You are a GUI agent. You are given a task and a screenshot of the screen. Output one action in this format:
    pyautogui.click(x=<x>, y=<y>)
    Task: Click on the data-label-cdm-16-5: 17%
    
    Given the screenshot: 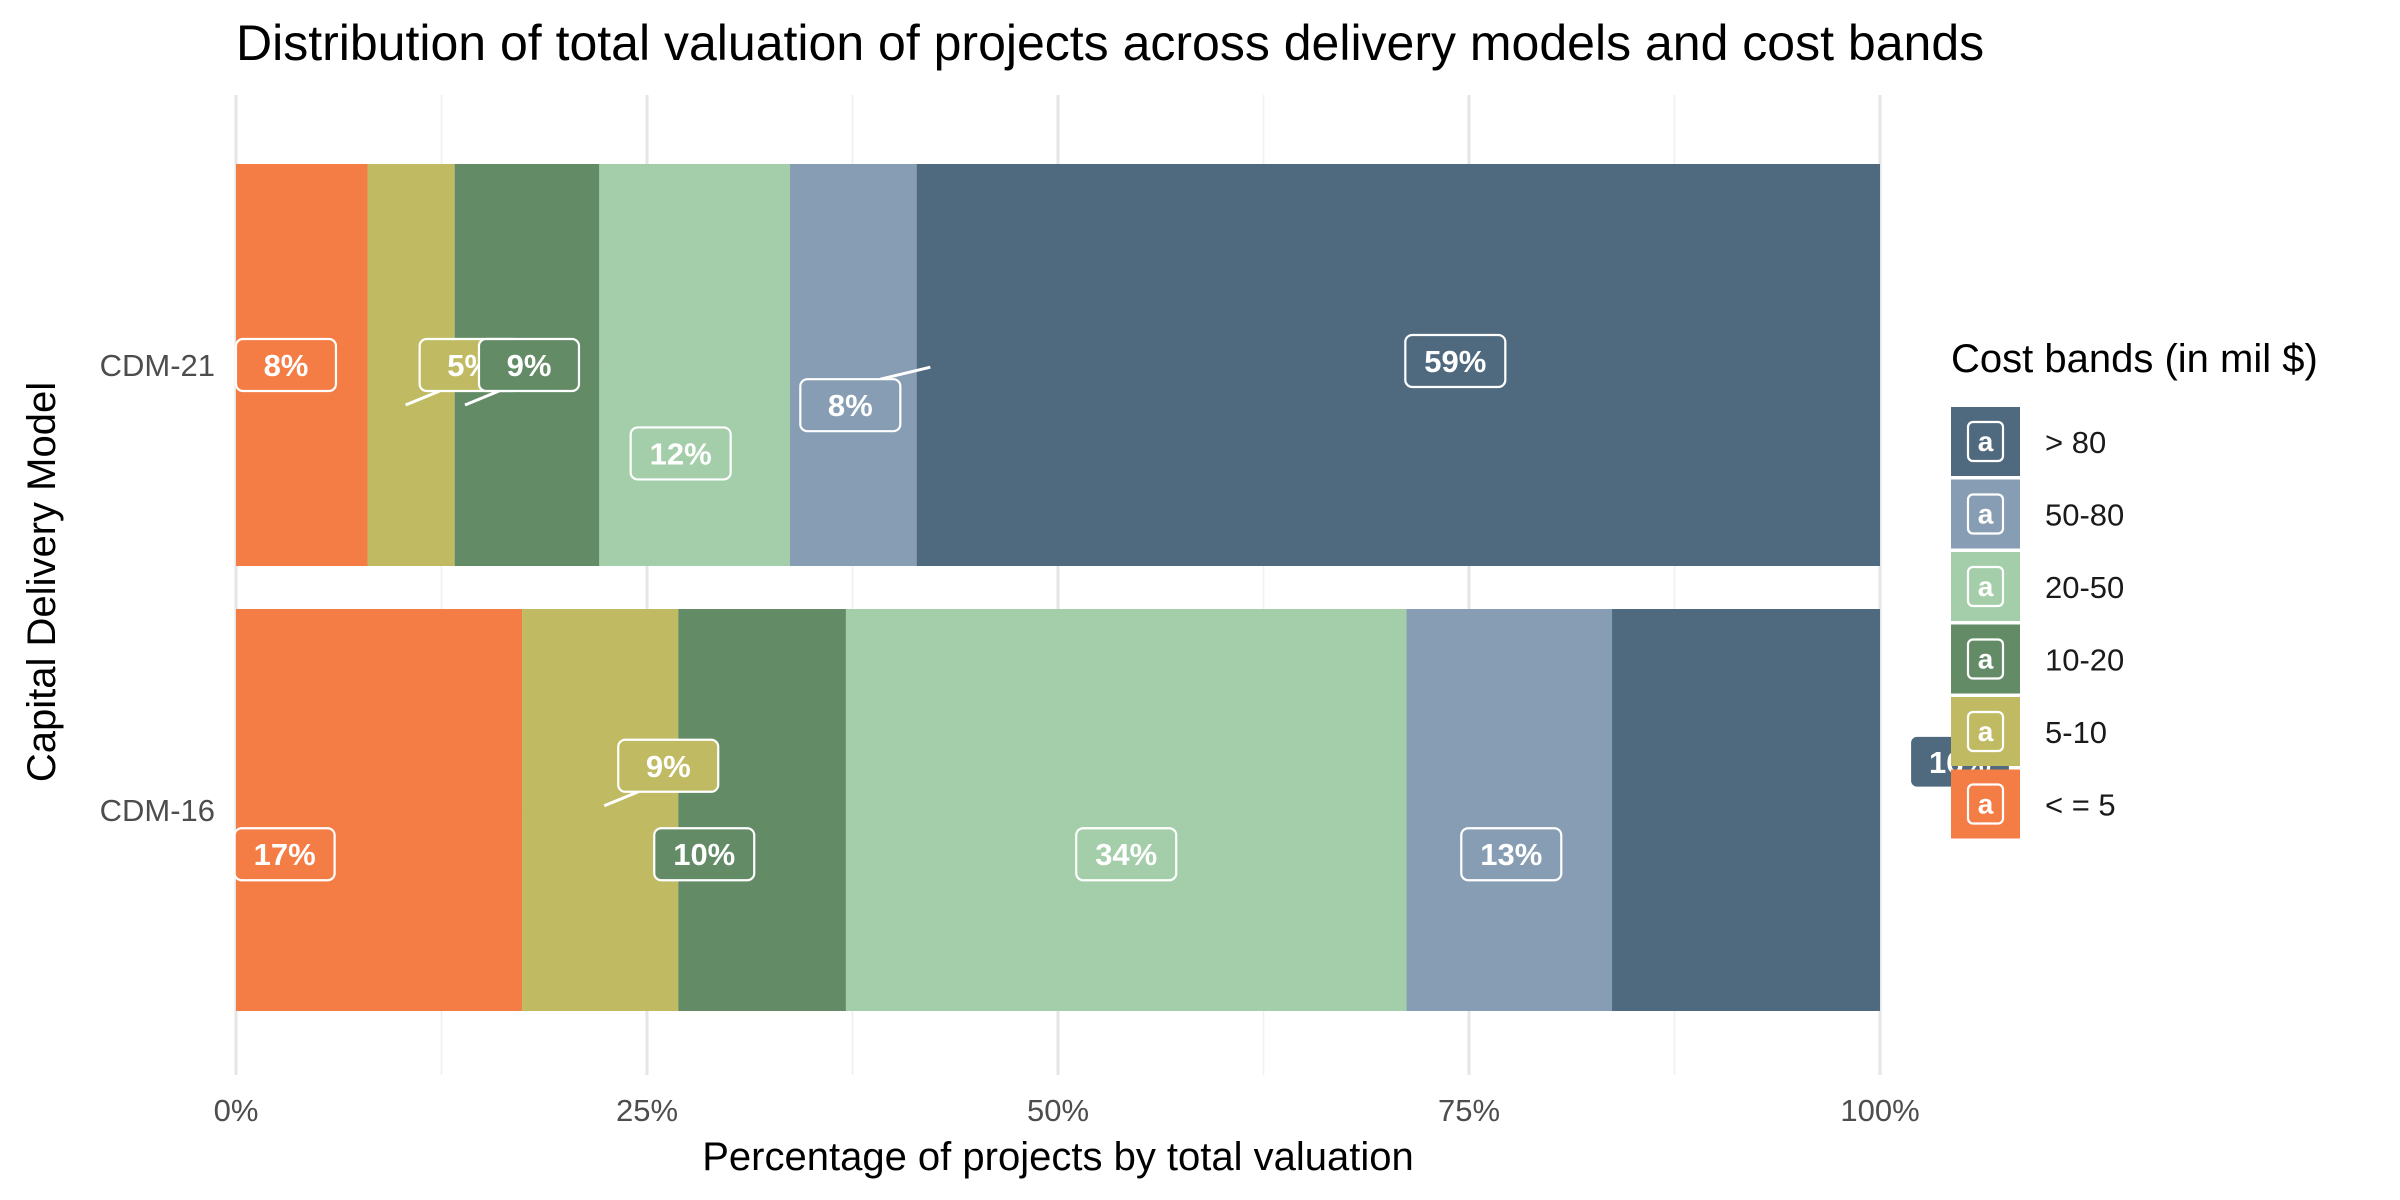 What is the action you would take?
    pyautogui.click(x=284, y=854)
    